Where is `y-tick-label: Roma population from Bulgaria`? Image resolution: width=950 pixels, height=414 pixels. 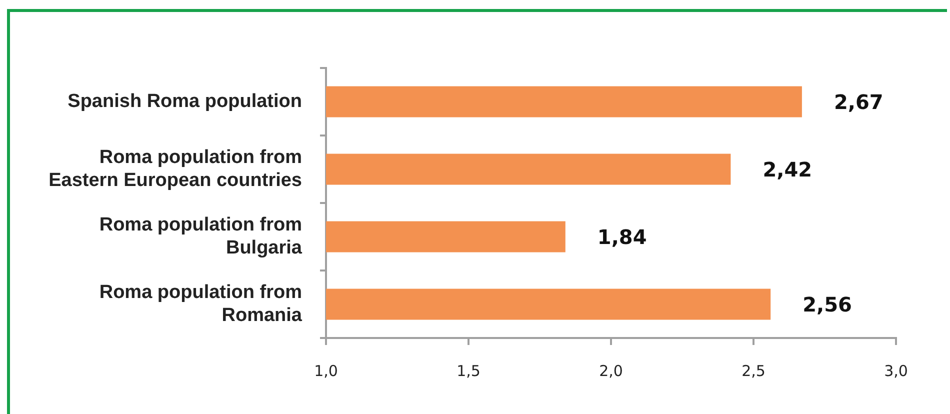
y-tick-label: Roma population from Bulgaria is located at coordinates (200, 236).